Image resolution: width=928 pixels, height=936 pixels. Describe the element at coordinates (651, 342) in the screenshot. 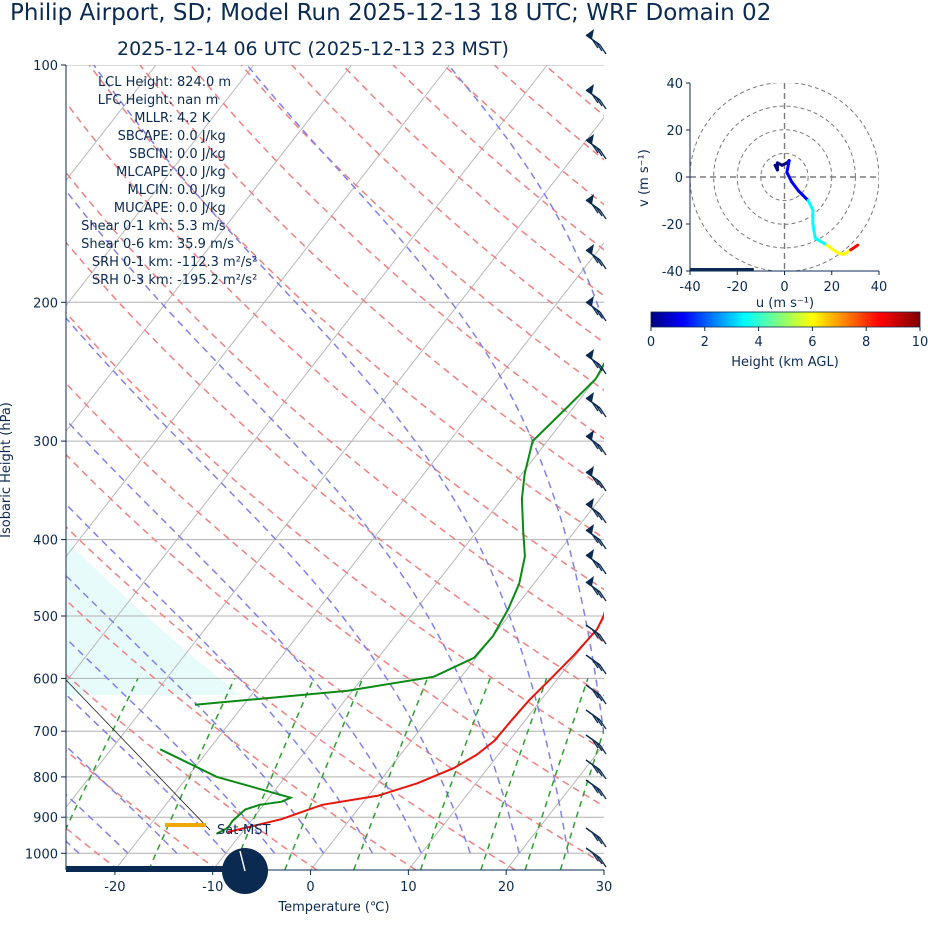

I see `cbar-tick-label-0: 0` at that location.